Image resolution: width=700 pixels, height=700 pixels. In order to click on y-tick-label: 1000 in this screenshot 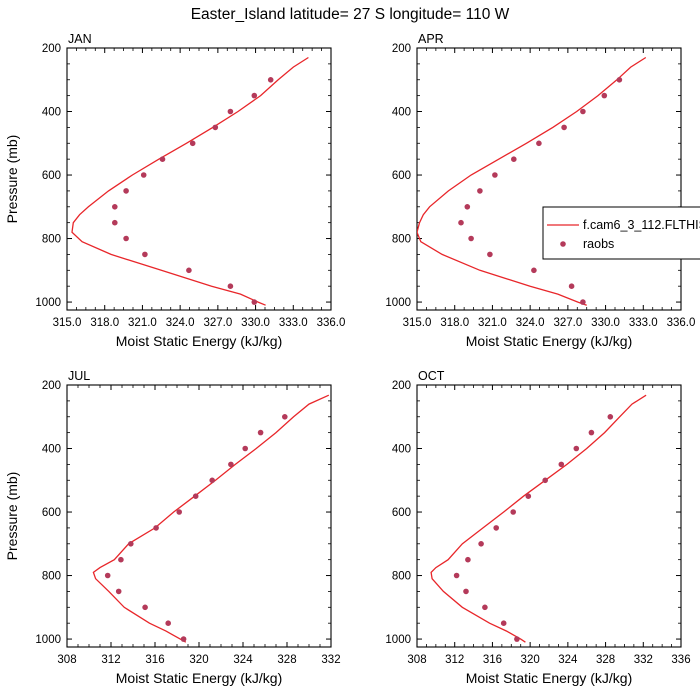, I will do `click(48, 640)`.